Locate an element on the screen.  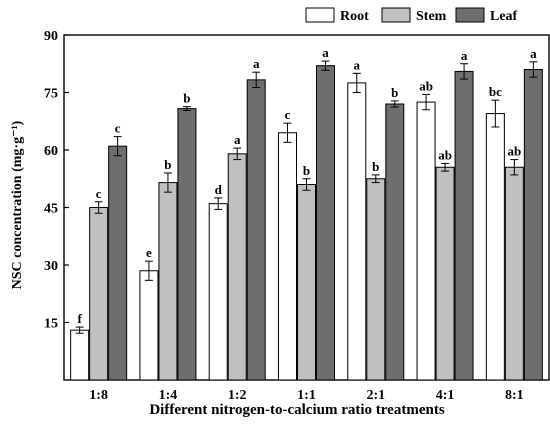
x-tick-label: 2:1 is located at coordinates (375, 395).